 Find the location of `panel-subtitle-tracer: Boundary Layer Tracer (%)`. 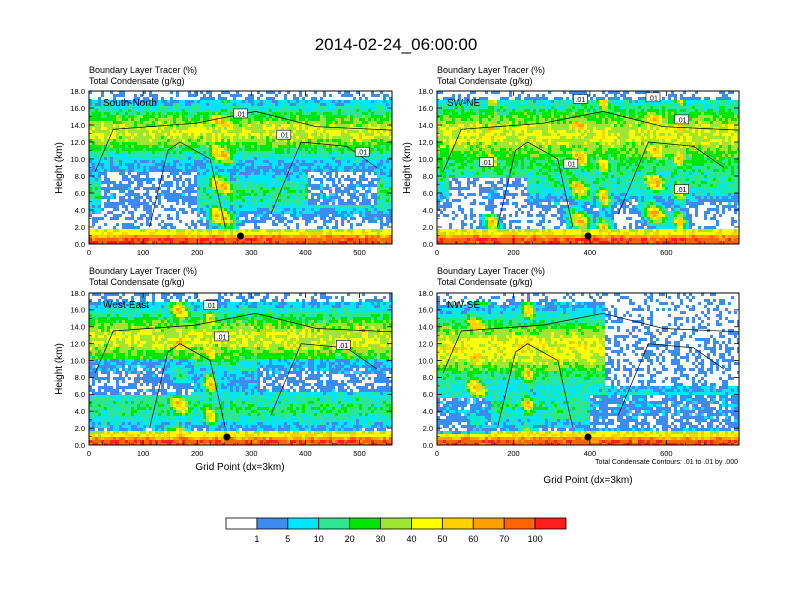

panel-subtitle-tracer: Boundary Layer Tracer (%) is located at coordinates (491, 70).